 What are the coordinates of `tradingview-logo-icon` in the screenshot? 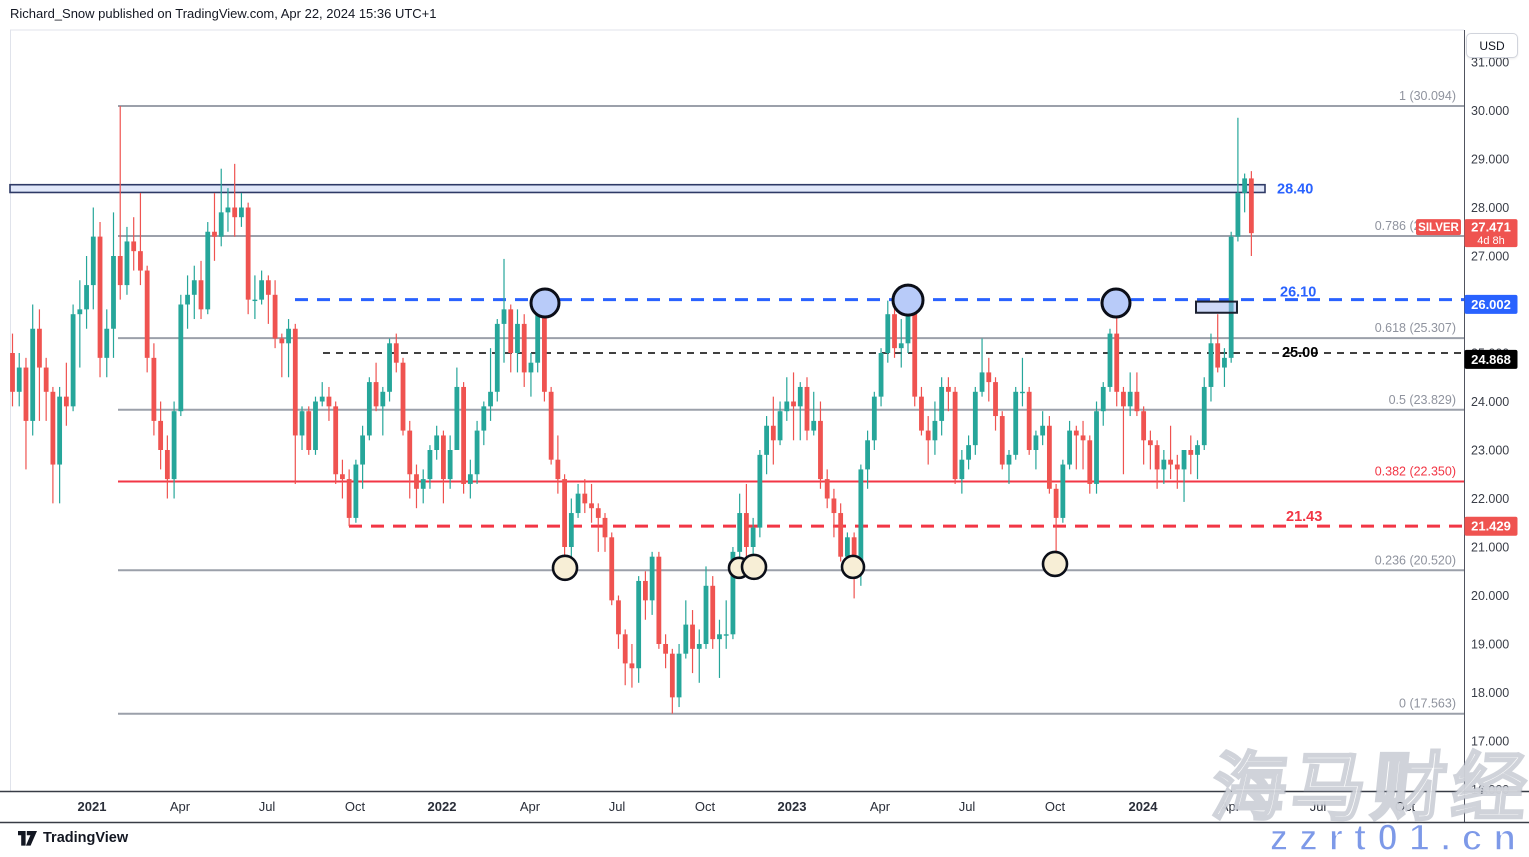 It's located at (27, 838).